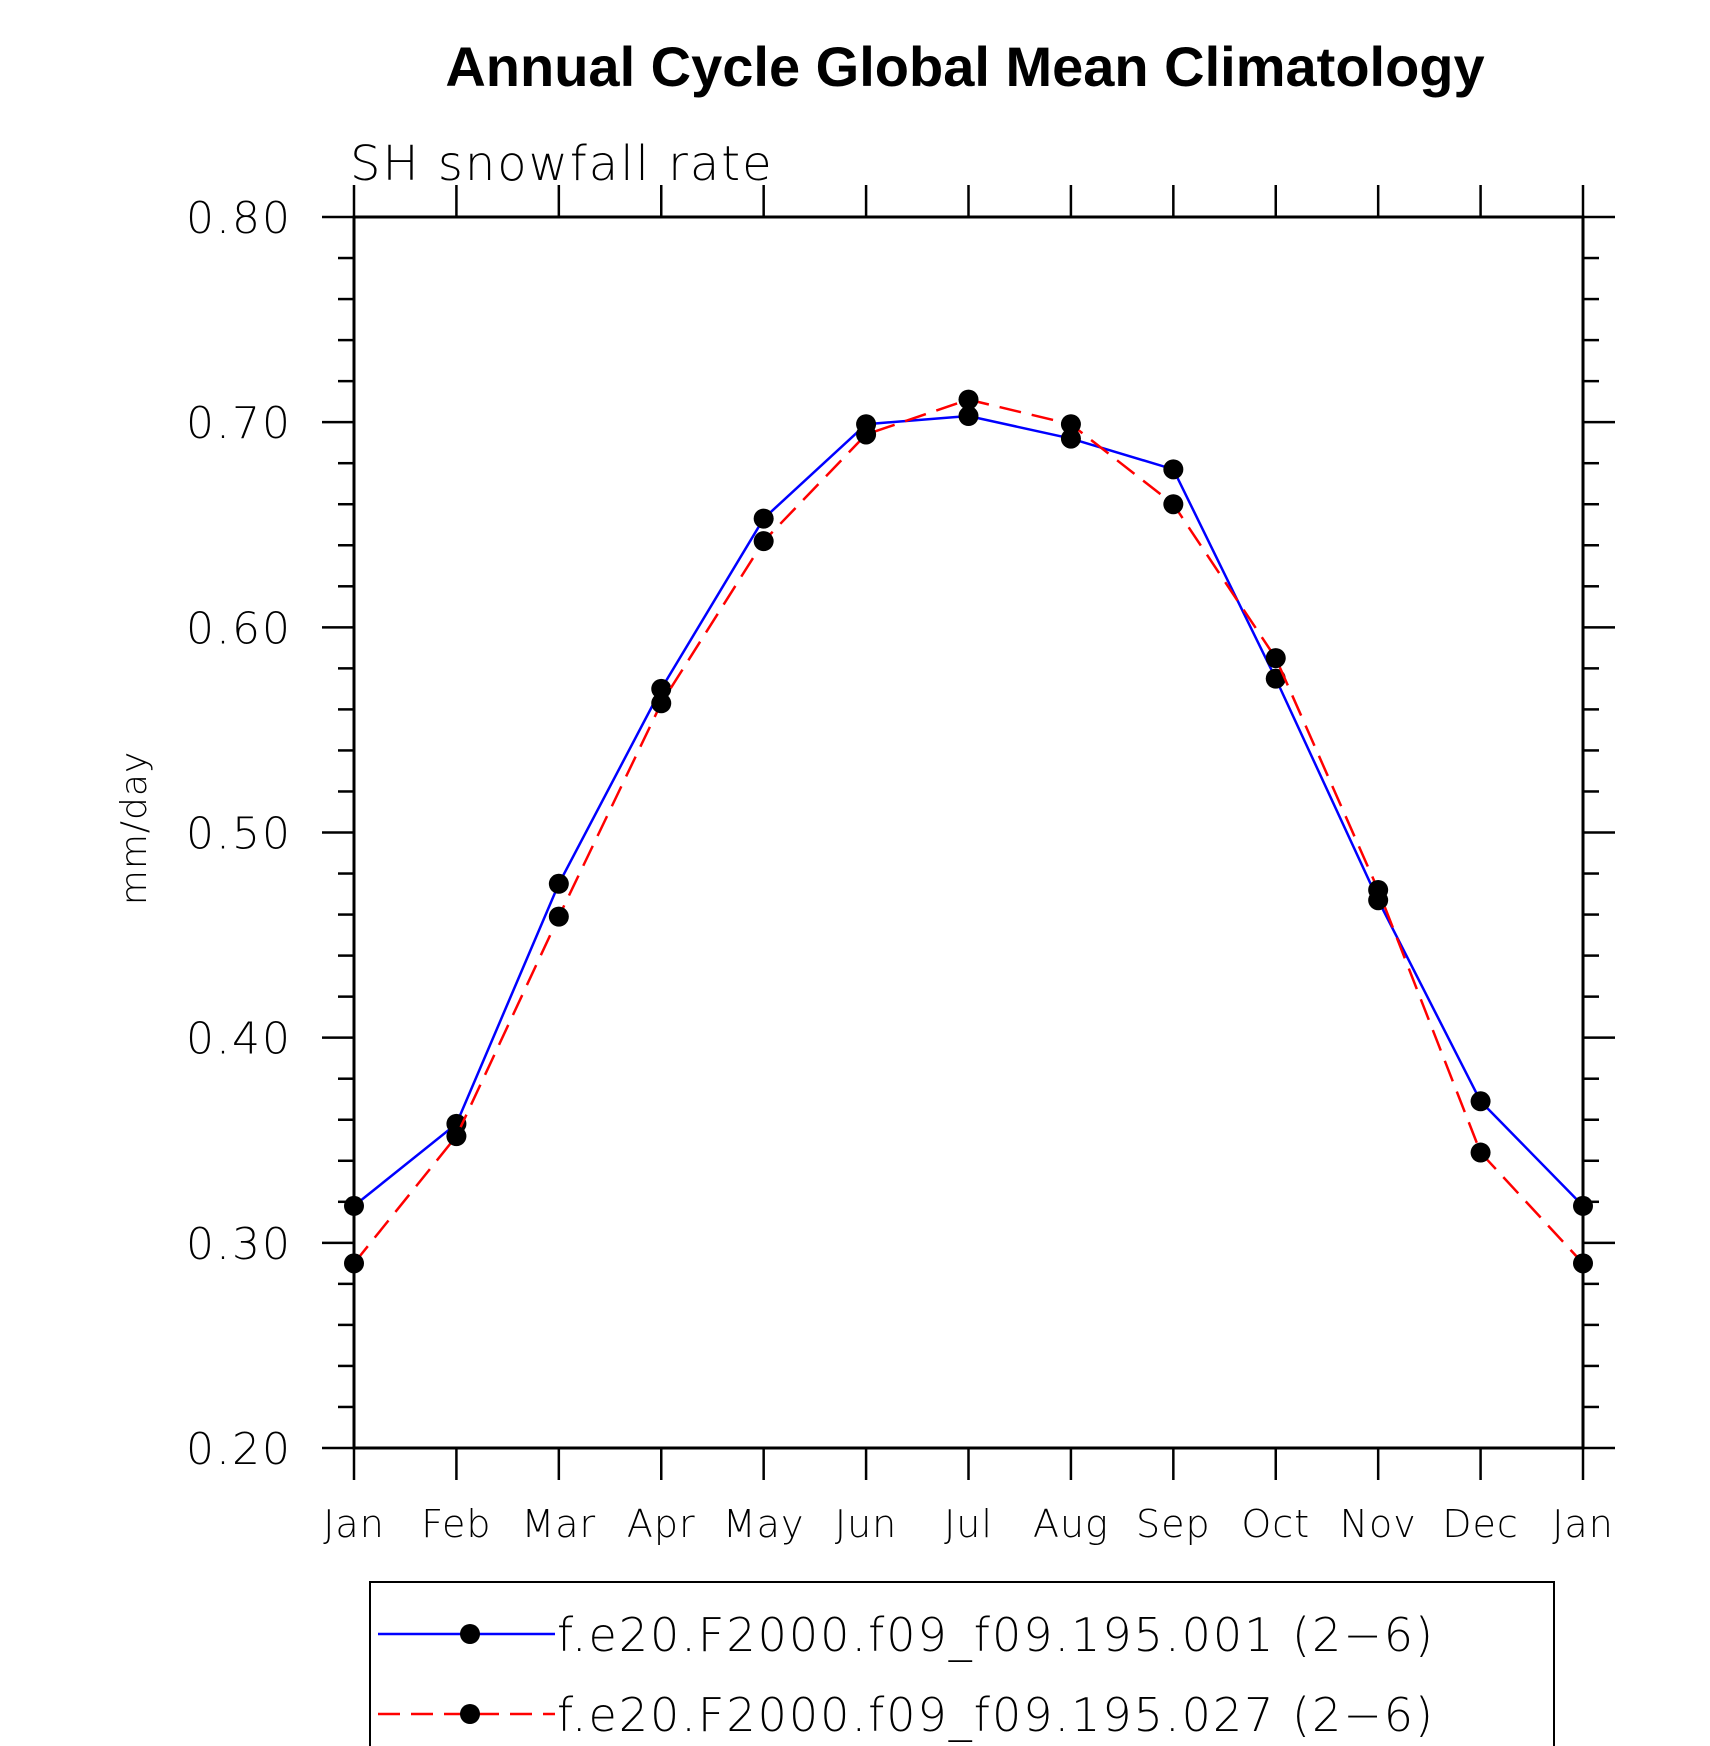 Image resolution: width=1710 pixels, height=1746 pixels. I want to click on x-tick-label: Jul, so click(968, 1524).